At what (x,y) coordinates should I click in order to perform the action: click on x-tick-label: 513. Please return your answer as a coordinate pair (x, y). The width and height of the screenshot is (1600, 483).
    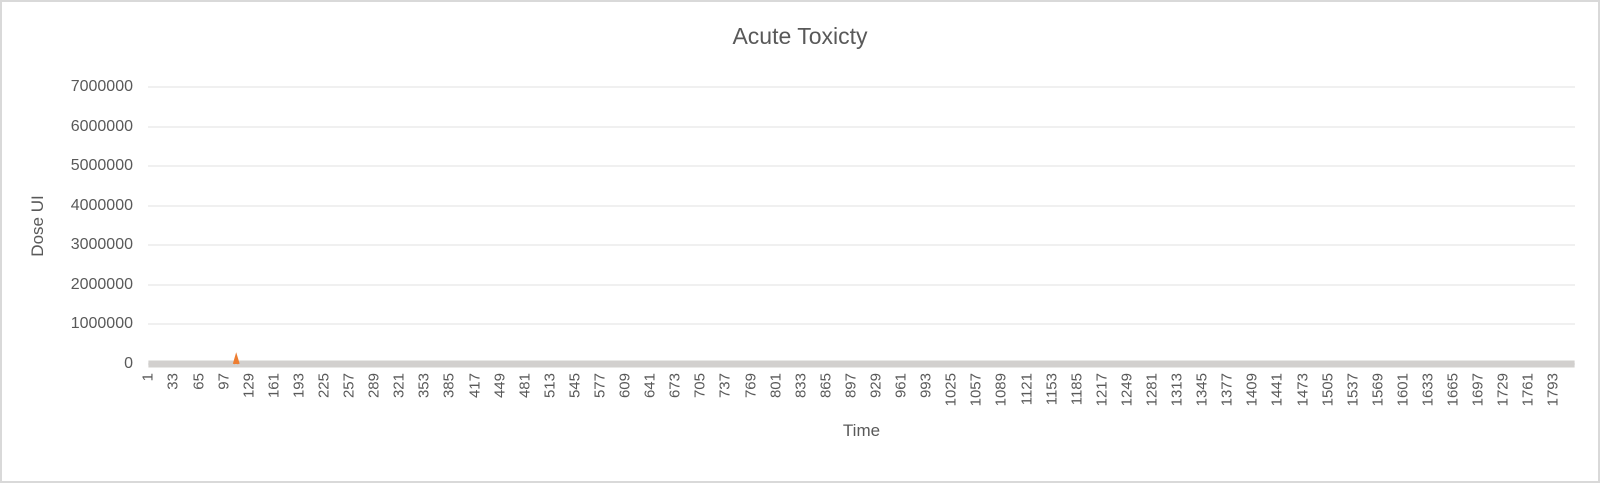
    Looking at the image, I should click on (550, 386).